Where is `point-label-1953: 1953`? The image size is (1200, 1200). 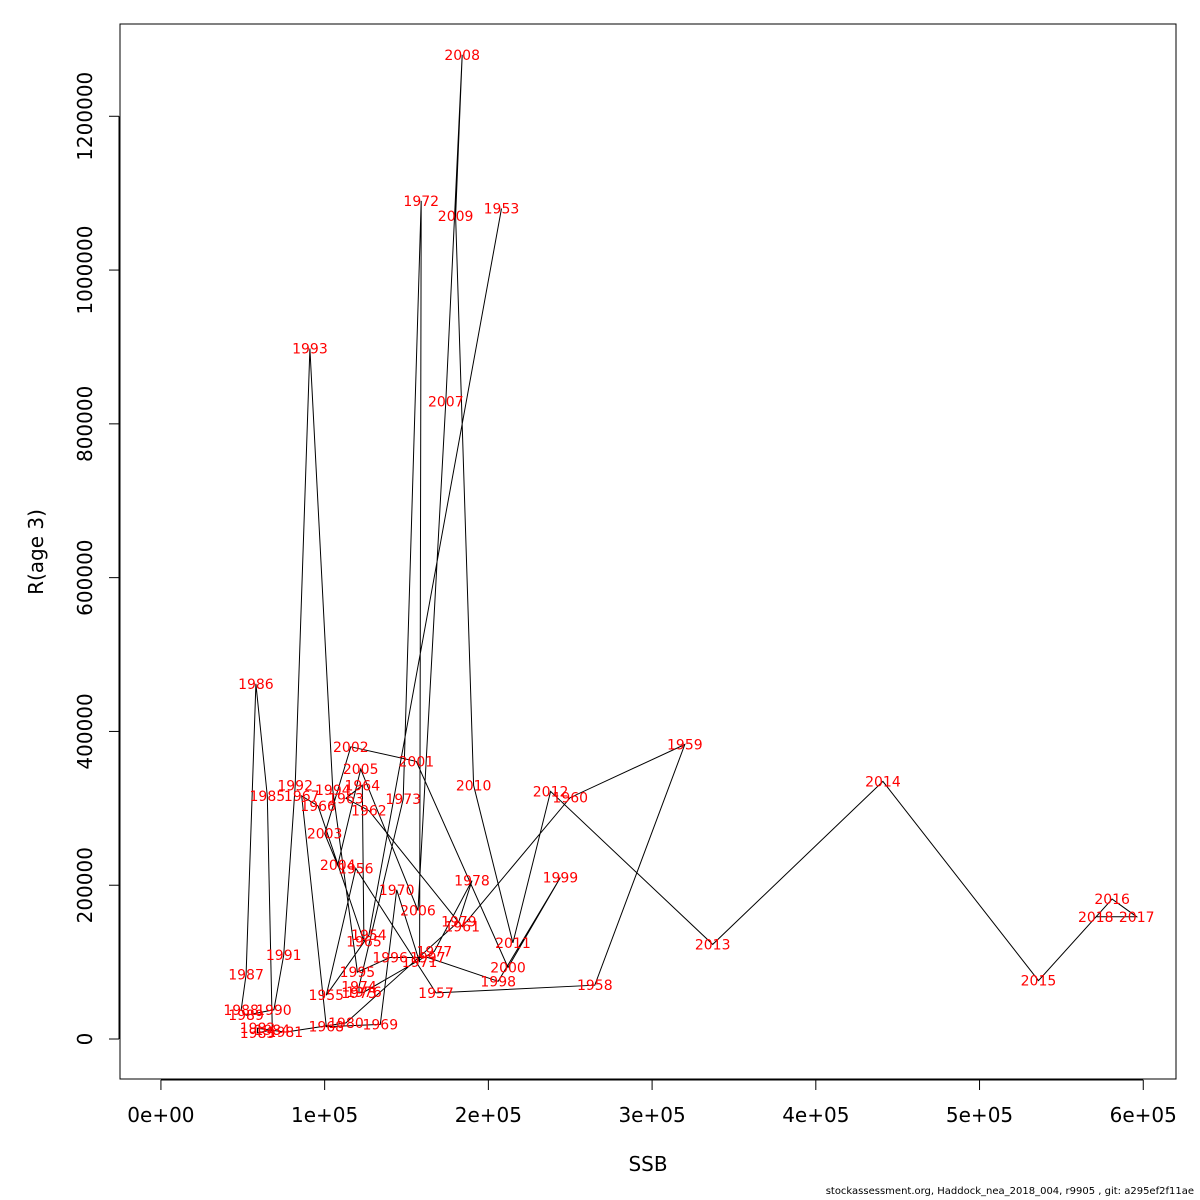 point-label-1953: 1953 is located at coordinates (502, 210).